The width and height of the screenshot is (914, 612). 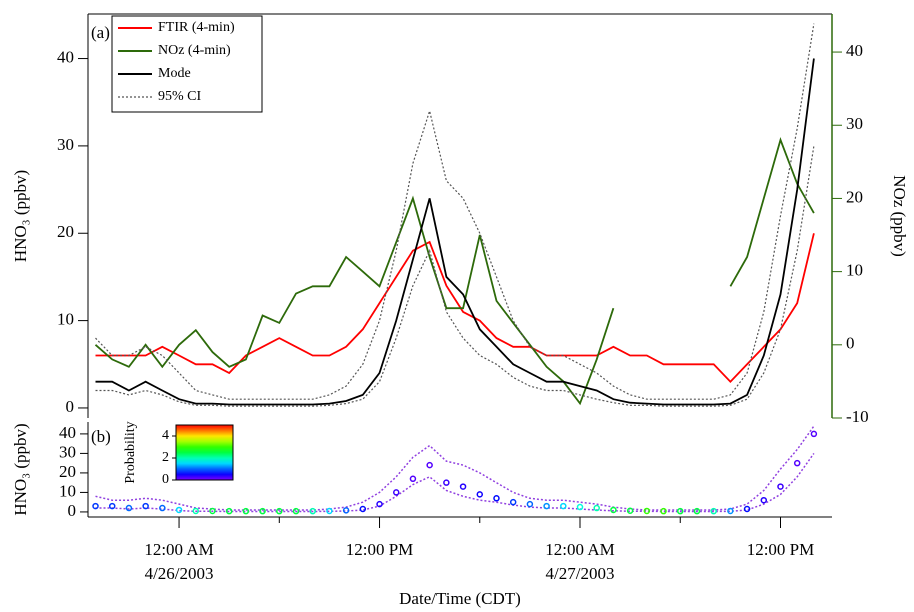 What do you see at coordinates (196, 27) in the screenshot?
I see `legend-label: FTIR (4-min)` at bounding box center [196, 27].